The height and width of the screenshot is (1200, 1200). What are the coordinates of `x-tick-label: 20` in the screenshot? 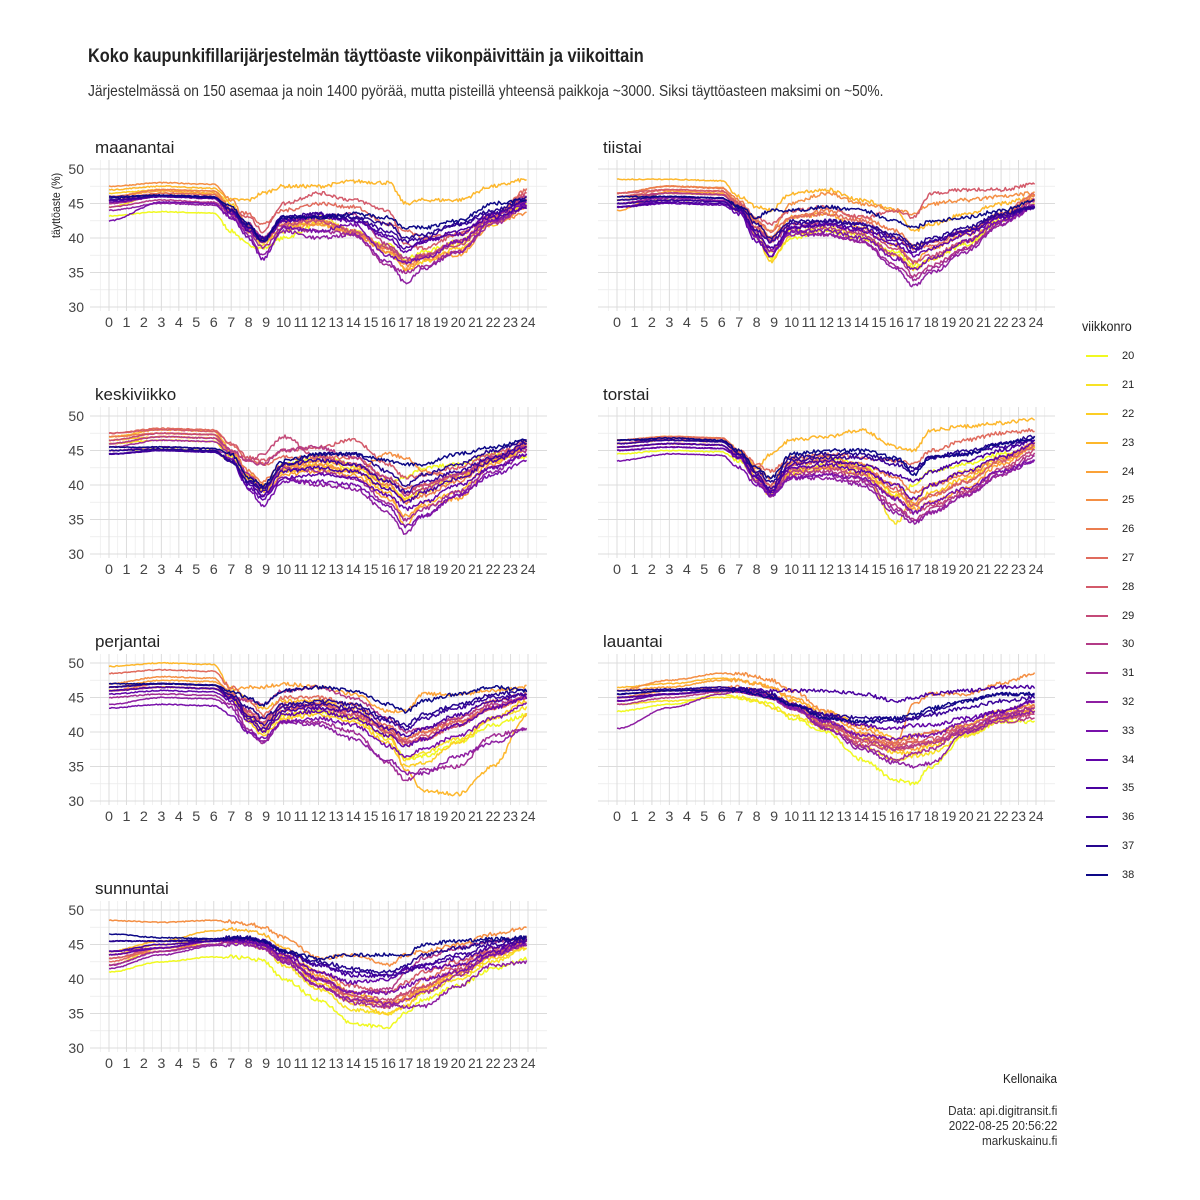 It's located at (458, 816).